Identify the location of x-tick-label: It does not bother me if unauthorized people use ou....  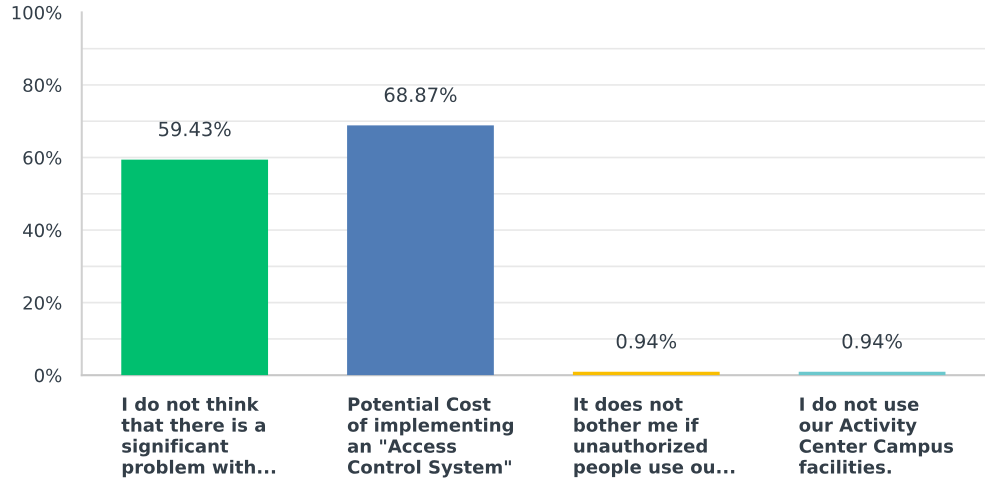
(654, 437).